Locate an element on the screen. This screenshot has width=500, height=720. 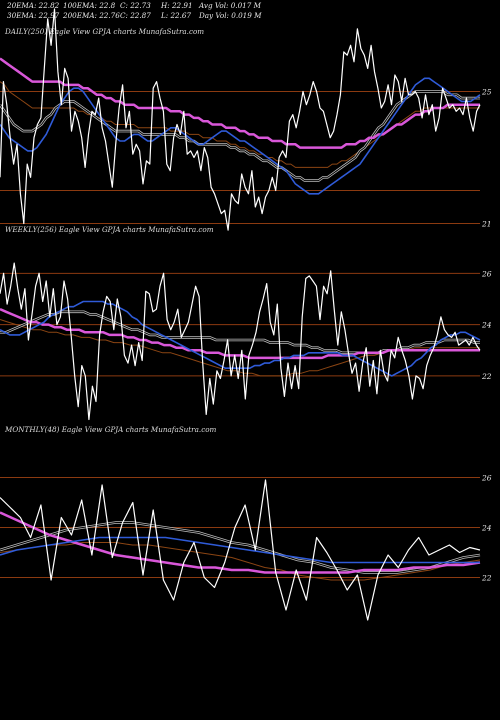
header-30ema: 30EMA: 22.97 is located at coordinates (33, 15).